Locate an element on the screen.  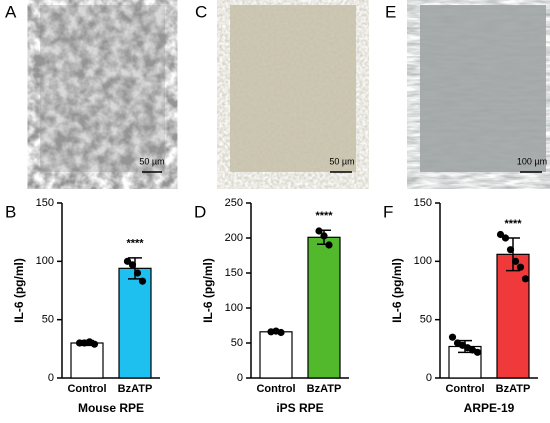
panel-letter: B is located at coordinates (10, 211).